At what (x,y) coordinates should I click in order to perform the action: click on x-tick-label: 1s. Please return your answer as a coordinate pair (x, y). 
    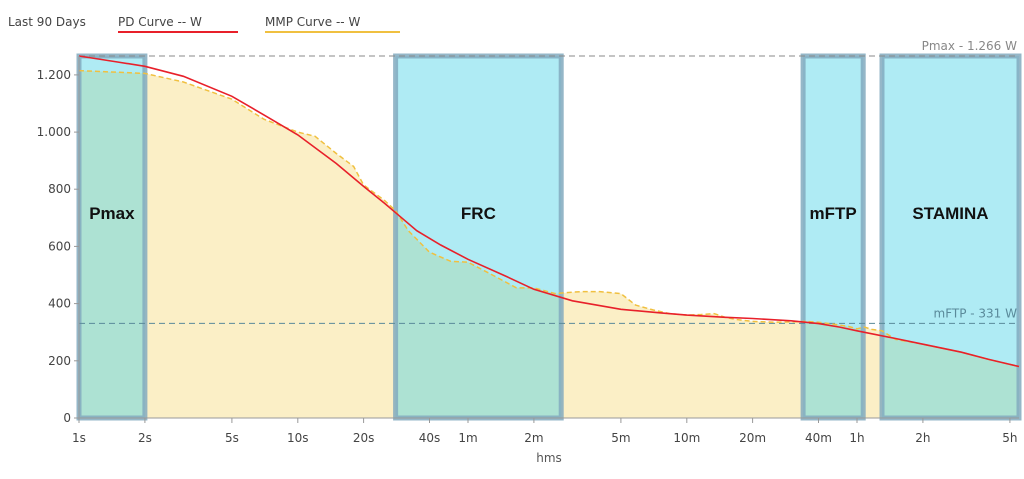
    Looking at the image, I should click on (79, 438).